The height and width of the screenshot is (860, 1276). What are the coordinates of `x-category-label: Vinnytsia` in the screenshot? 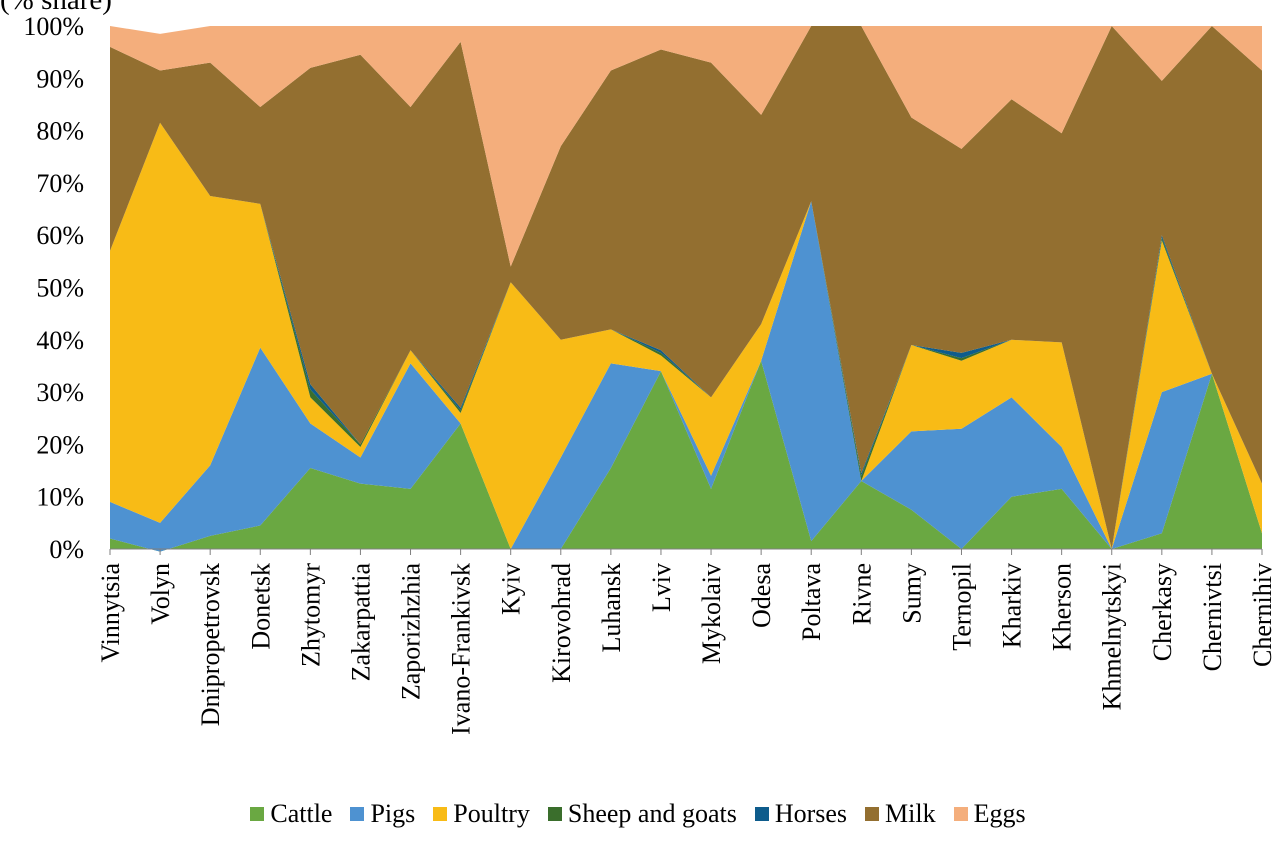 It's located at (110, 613).